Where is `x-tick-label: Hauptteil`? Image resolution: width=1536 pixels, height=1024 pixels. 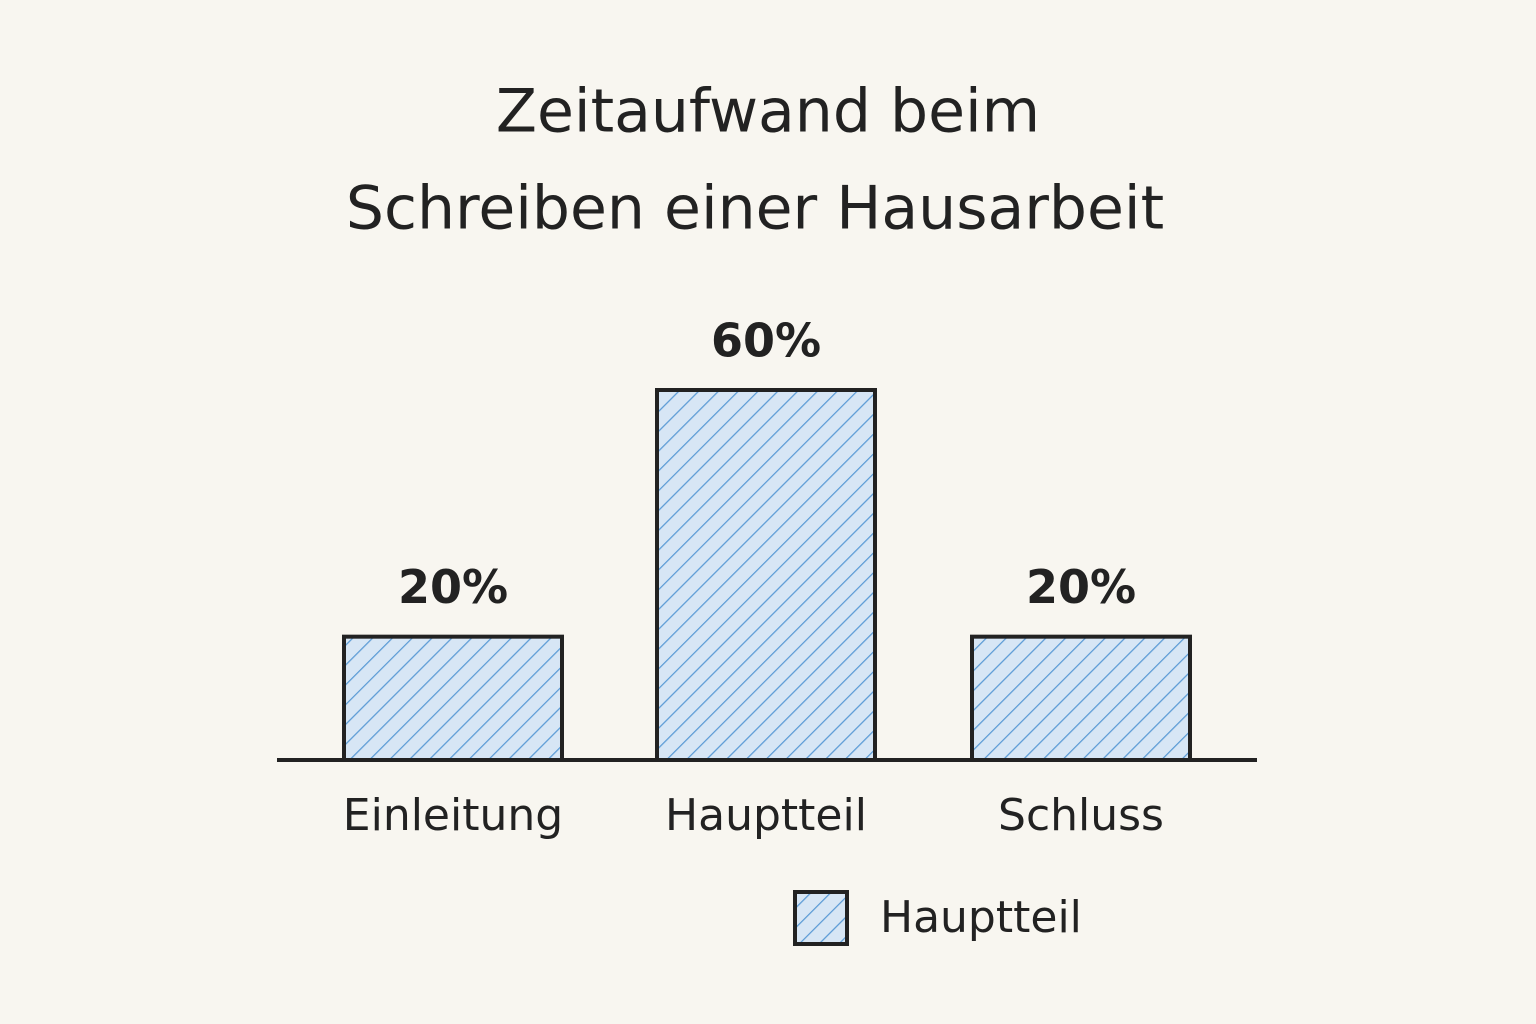 x-tick-label: Hauptteil is located at coordinates (766, 815).